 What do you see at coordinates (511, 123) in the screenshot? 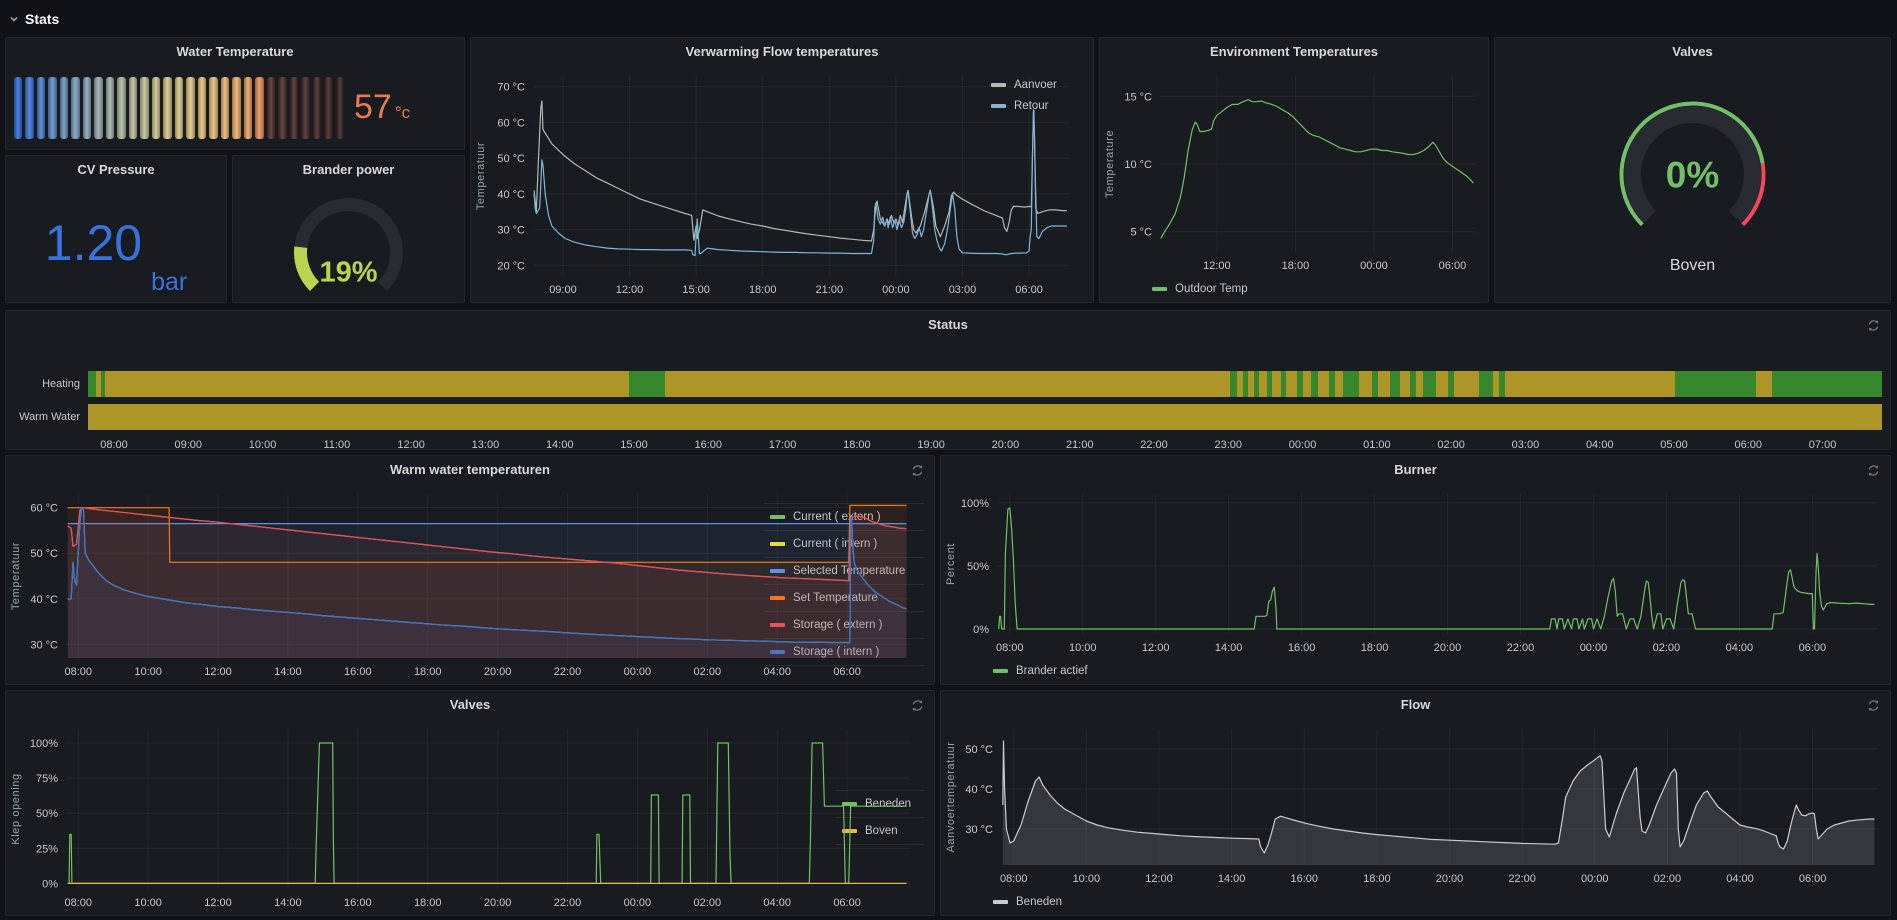
I see `svg-text: 60 °C` at bounding box center [511, 123].